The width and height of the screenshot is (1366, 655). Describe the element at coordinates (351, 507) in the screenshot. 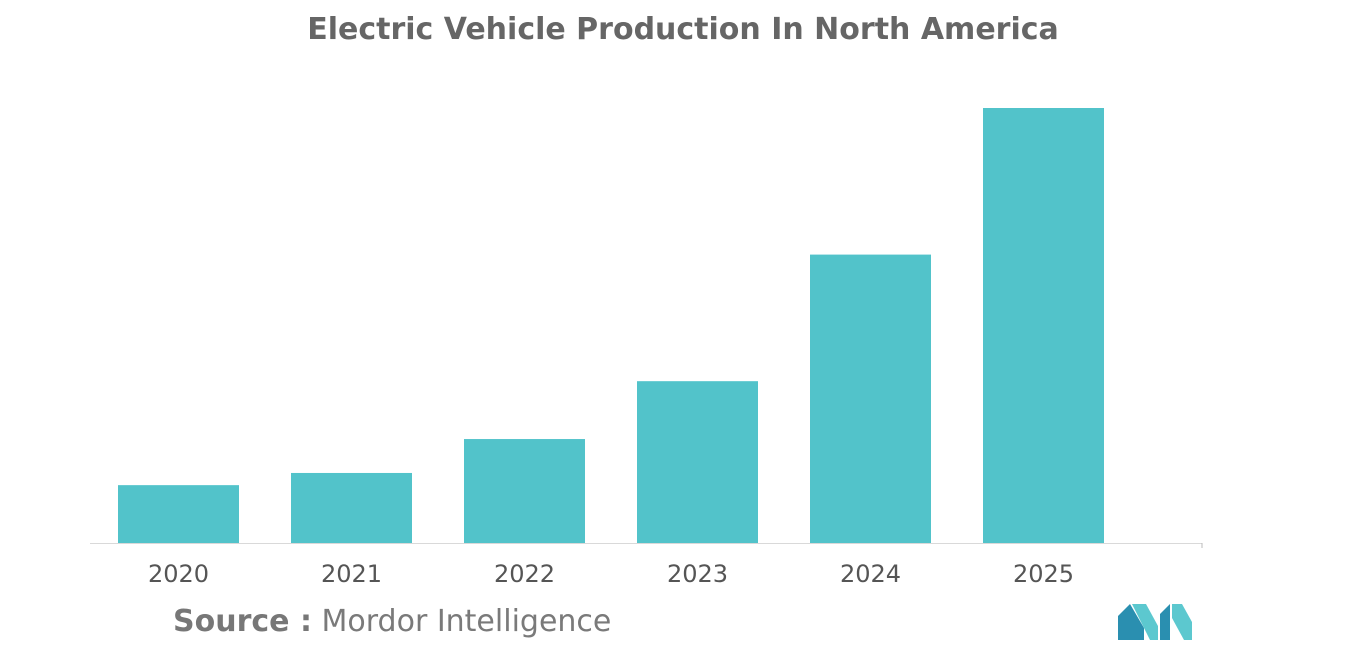

I see `bar-2021` at that location.